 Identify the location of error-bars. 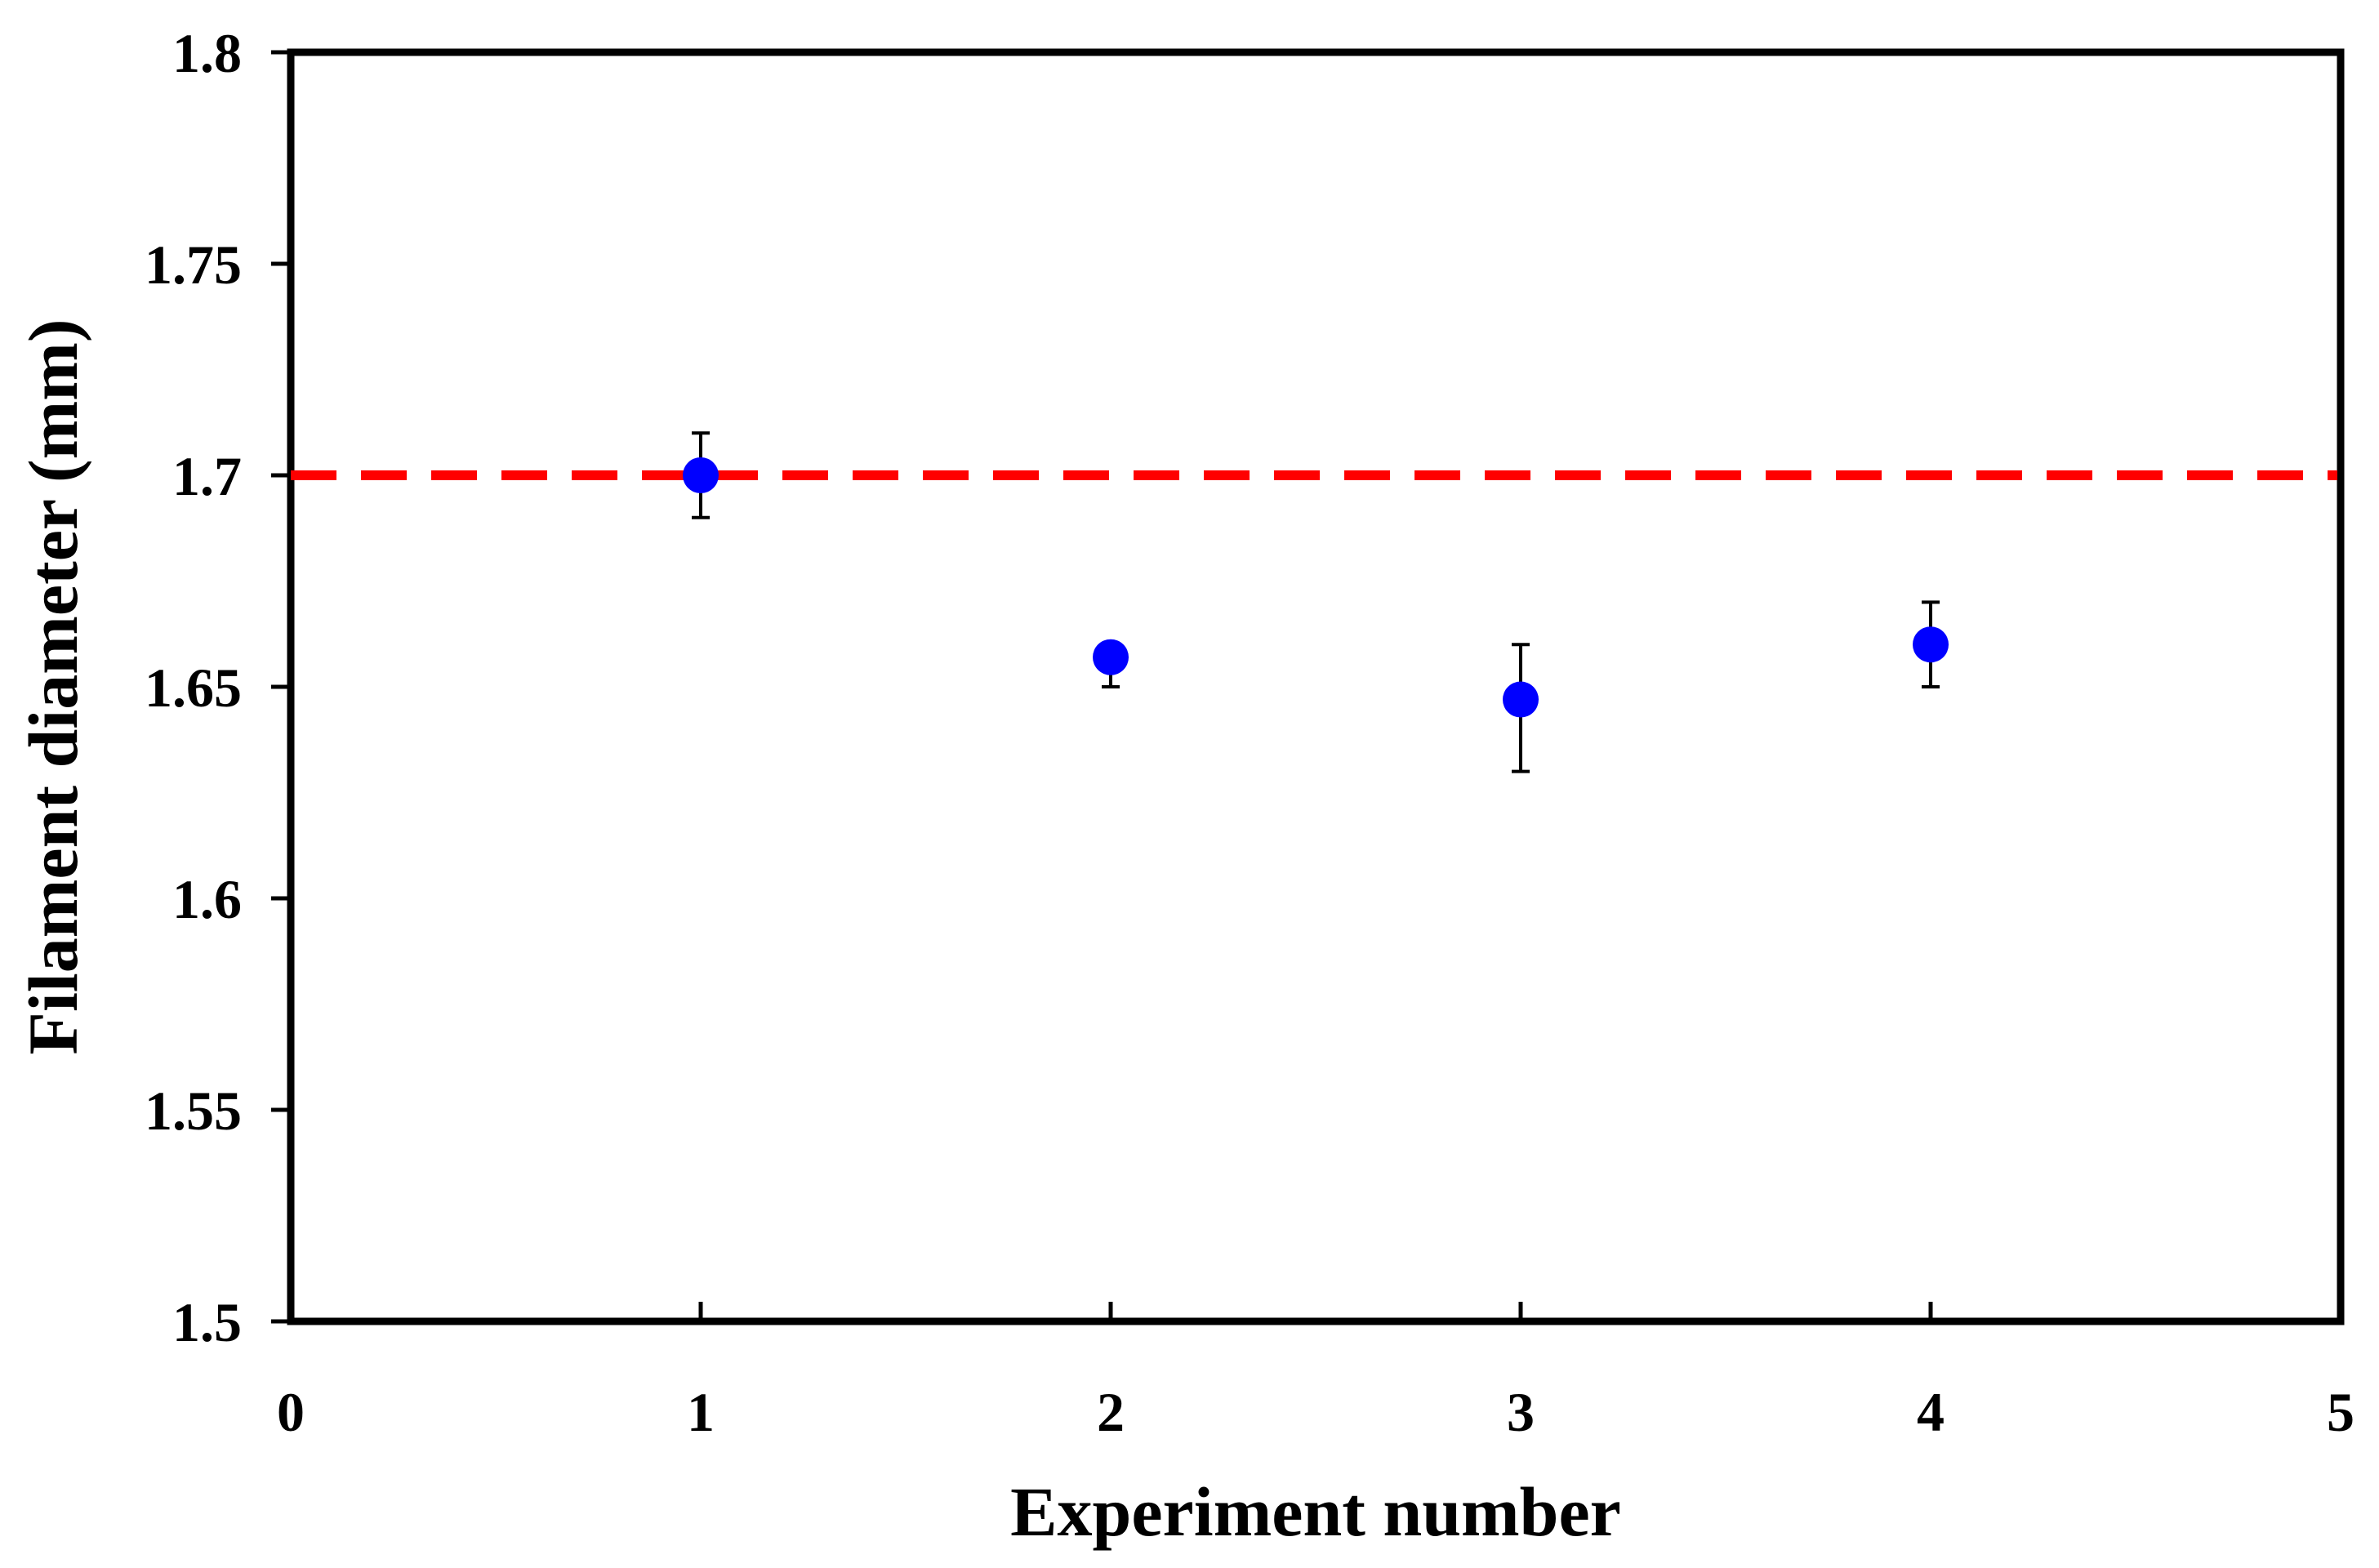
(1316, 602).